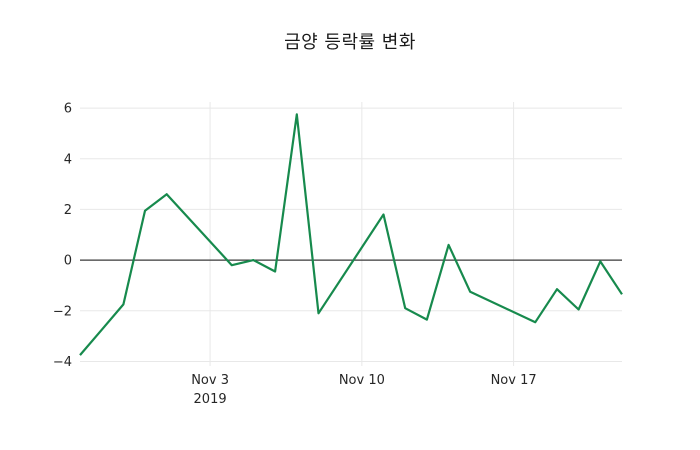 The height and width of the screenshot is (450, 700). Describe the element at coordinates (210, 399) in the screenshot. I see `x-tick-year-label: 2019` at that location.